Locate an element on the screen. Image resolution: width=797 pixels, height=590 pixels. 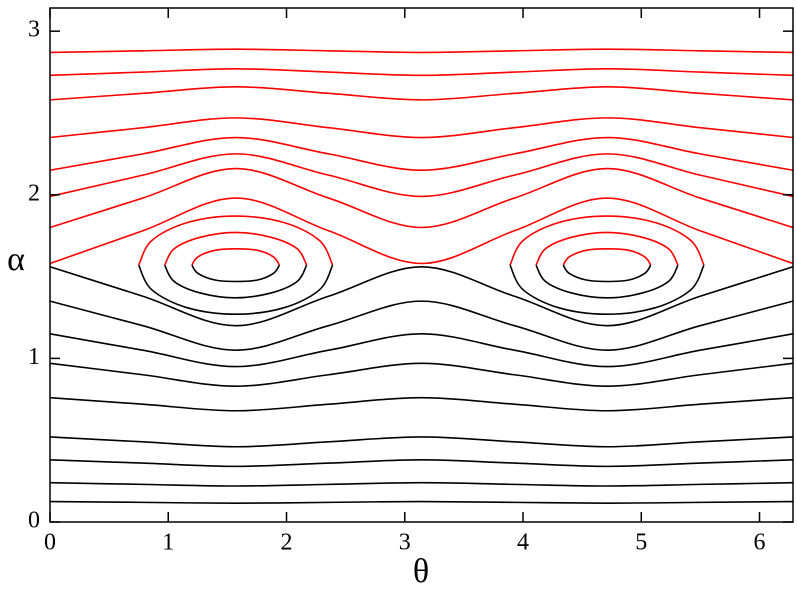
x-tick-label: 1 is located at coordinates (168, 543).